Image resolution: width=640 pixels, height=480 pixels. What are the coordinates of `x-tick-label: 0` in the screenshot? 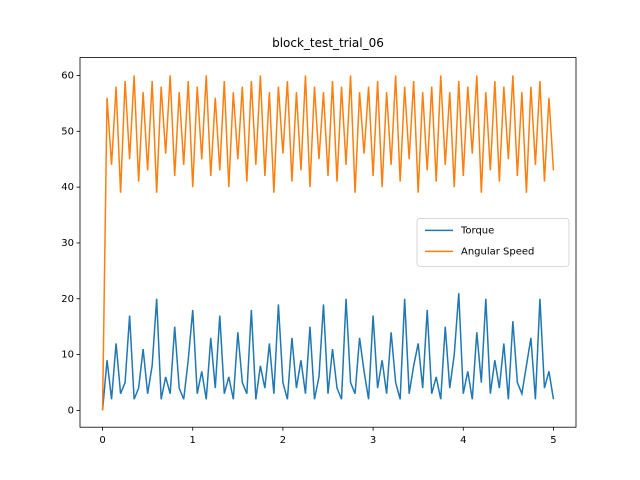 It's located at (102, 440).